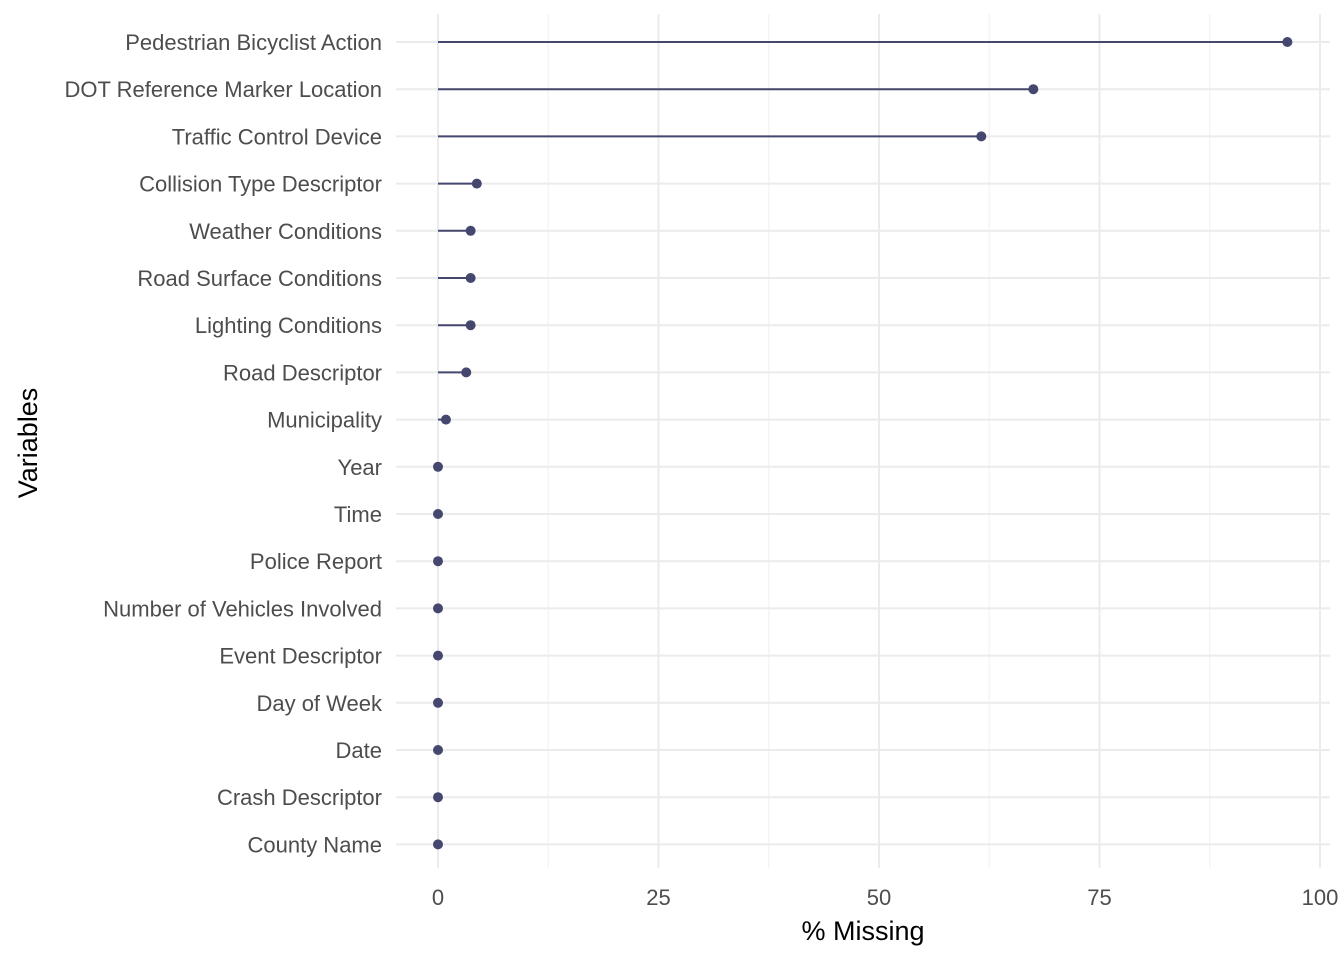  What do you see at coordinates (299, 797) in the screenshot?
I see `y-tick-label: Crash Descriptor` at bounding box center [299, 797].